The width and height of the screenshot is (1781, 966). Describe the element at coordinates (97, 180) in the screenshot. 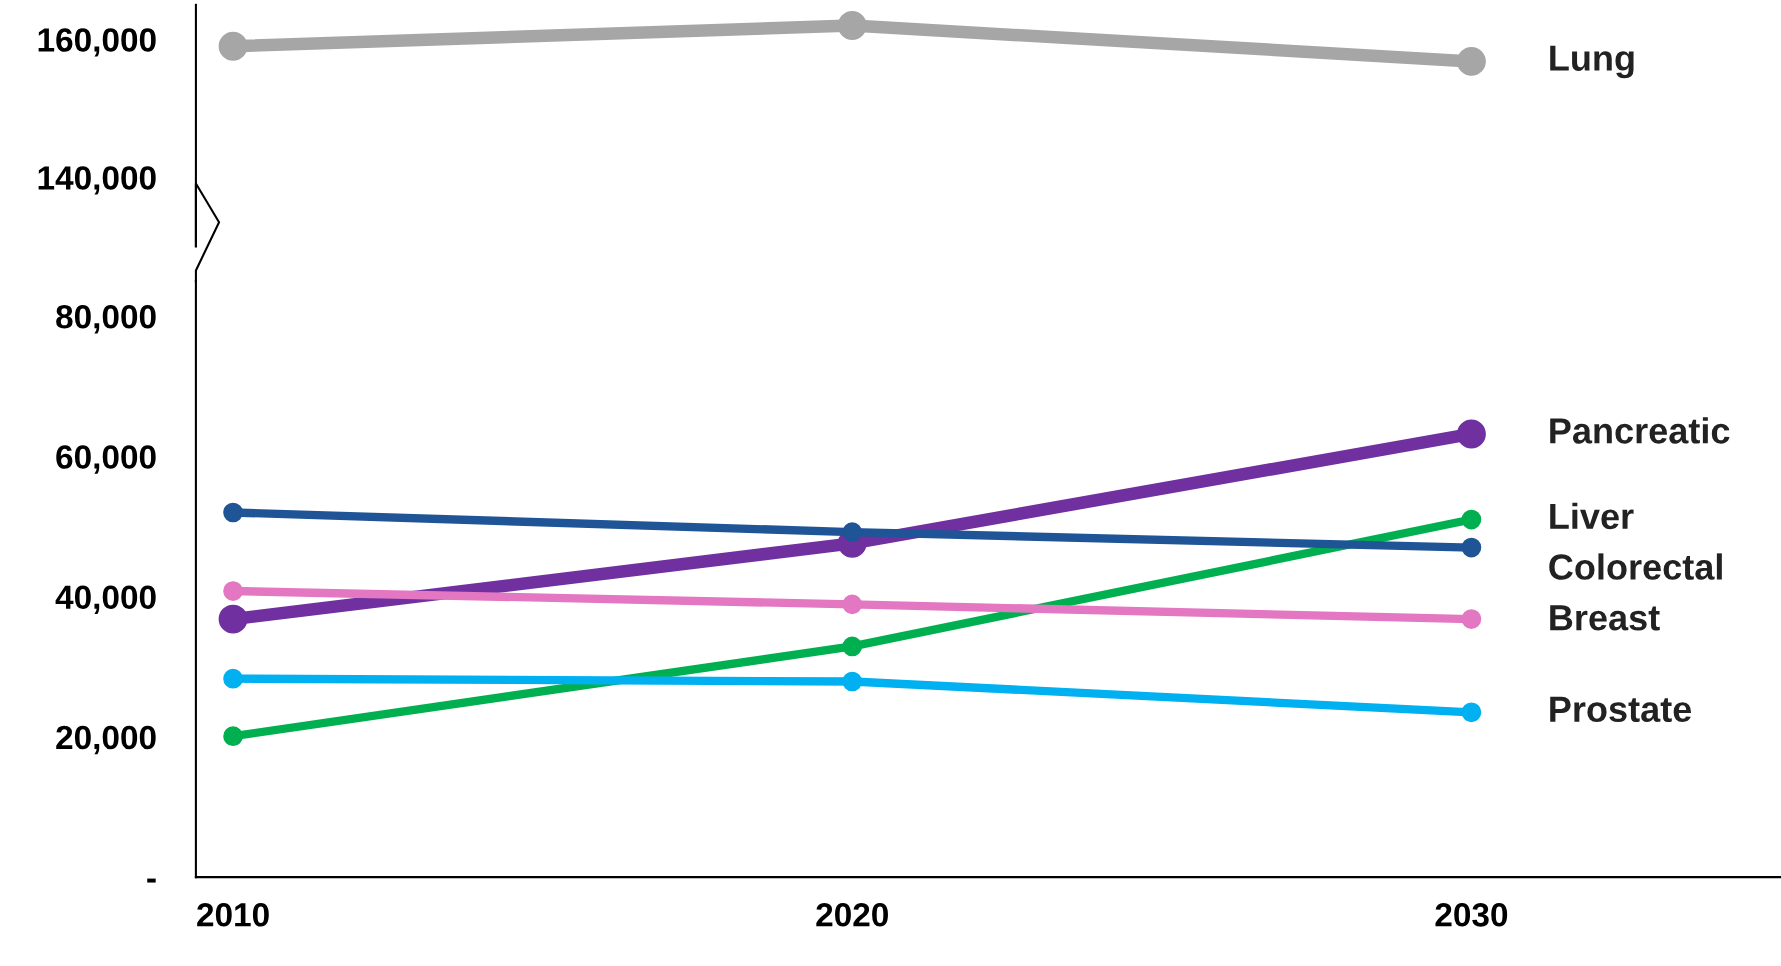

I see `y-tick-label: 140,000` at that location.